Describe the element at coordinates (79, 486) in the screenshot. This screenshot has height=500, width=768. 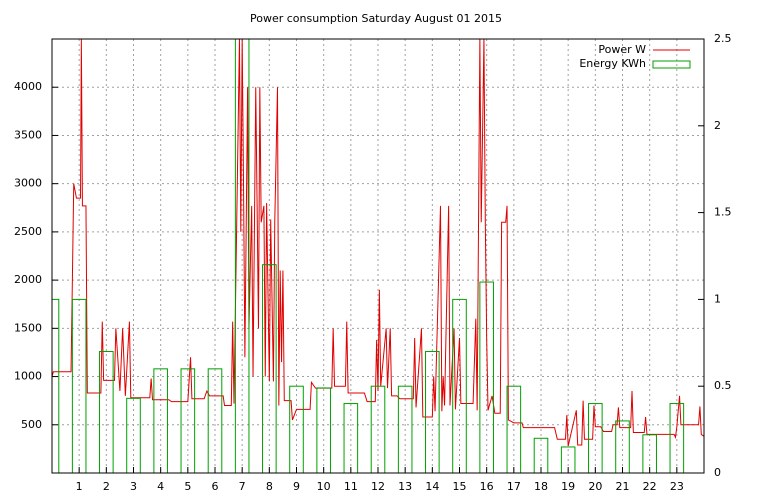
I see `x-tick-label: 1` at that location.